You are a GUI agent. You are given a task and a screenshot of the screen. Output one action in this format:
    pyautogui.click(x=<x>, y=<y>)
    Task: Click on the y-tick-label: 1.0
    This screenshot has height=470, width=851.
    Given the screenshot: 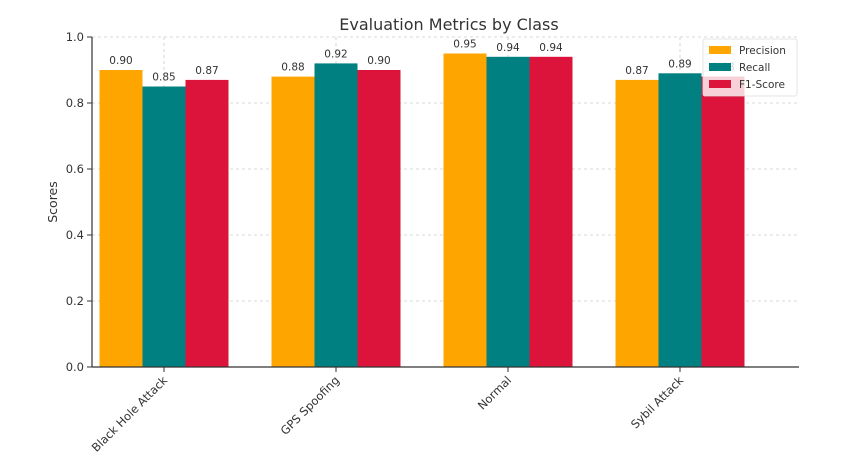 What is the action you would take?
    pyautogui.click(x=75, y=37)
    